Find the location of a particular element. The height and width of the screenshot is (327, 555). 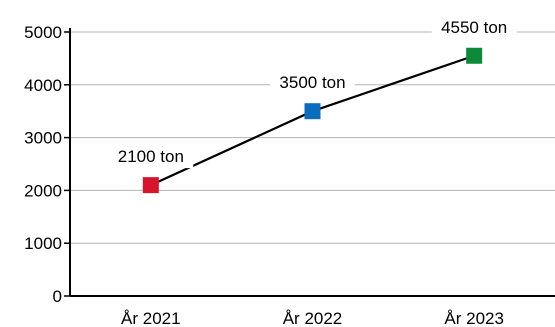

y-tick-label: 1000 is located at coordinates (43, 243).